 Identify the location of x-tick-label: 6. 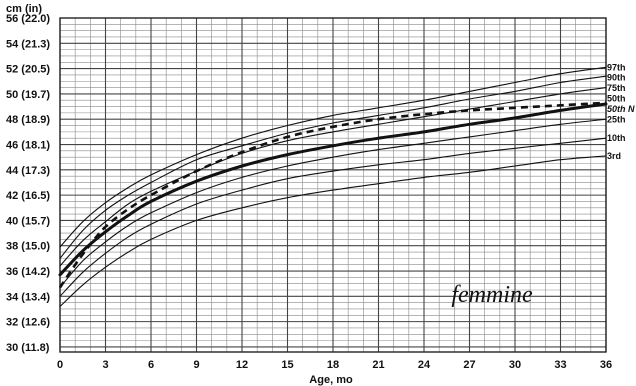
(151, 365).